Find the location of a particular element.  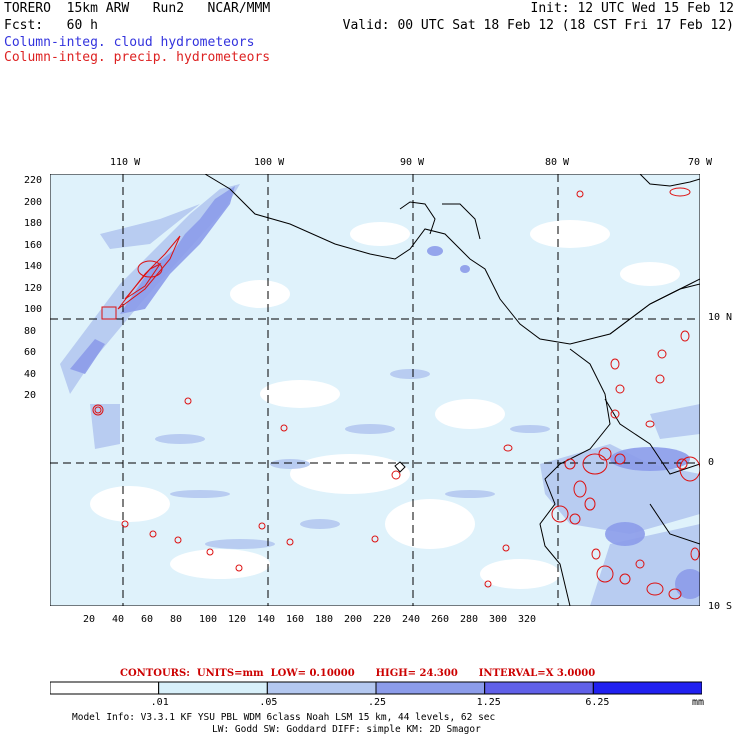

x-tick-140: 140 is located at coordinates (266, 619).